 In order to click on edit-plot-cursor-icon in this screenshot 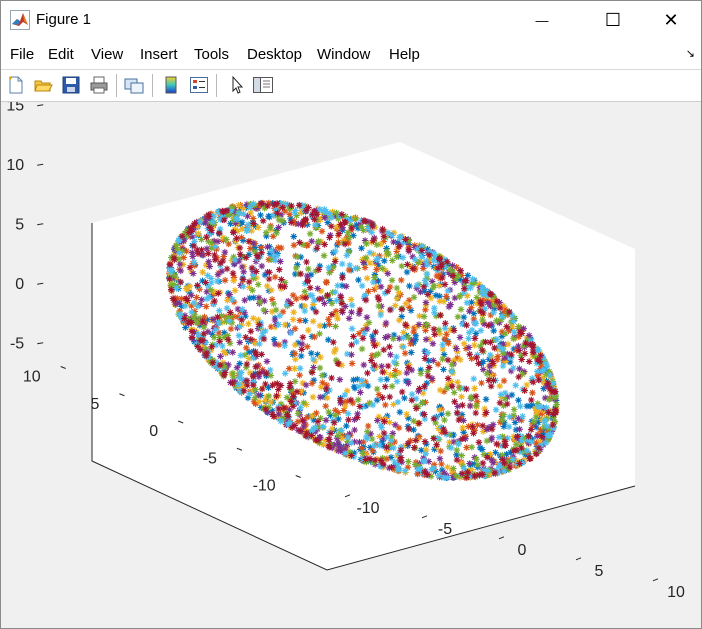, I will do `click(238, 84)`.